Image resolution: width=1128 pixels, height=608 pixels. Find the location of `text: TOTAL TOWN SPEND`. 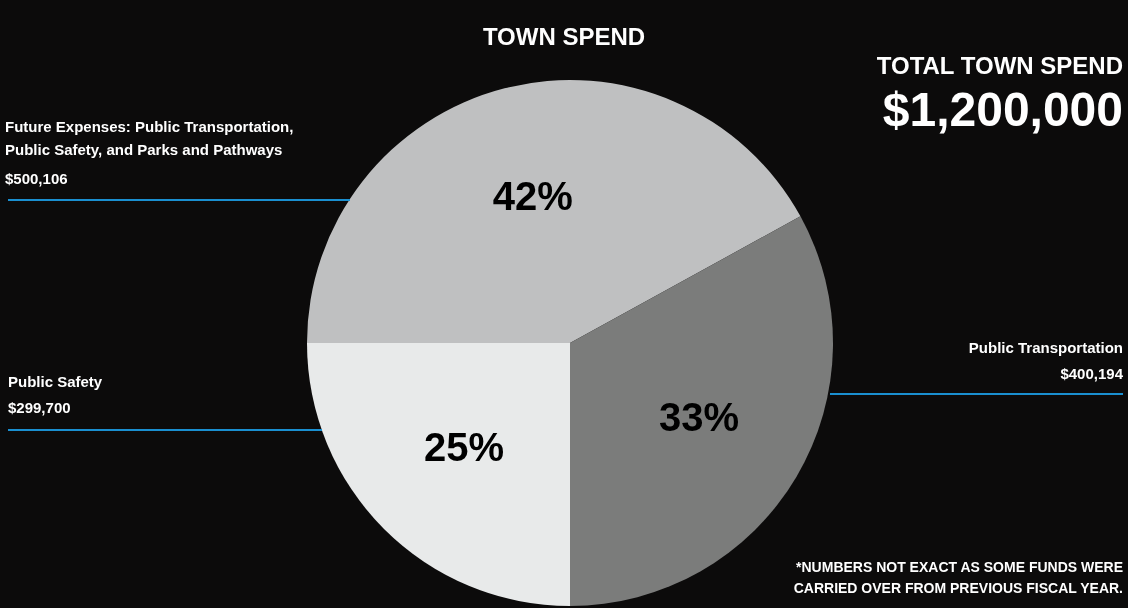

text: TOTAL TOWN SPEND is located at coordinates (999, 65).